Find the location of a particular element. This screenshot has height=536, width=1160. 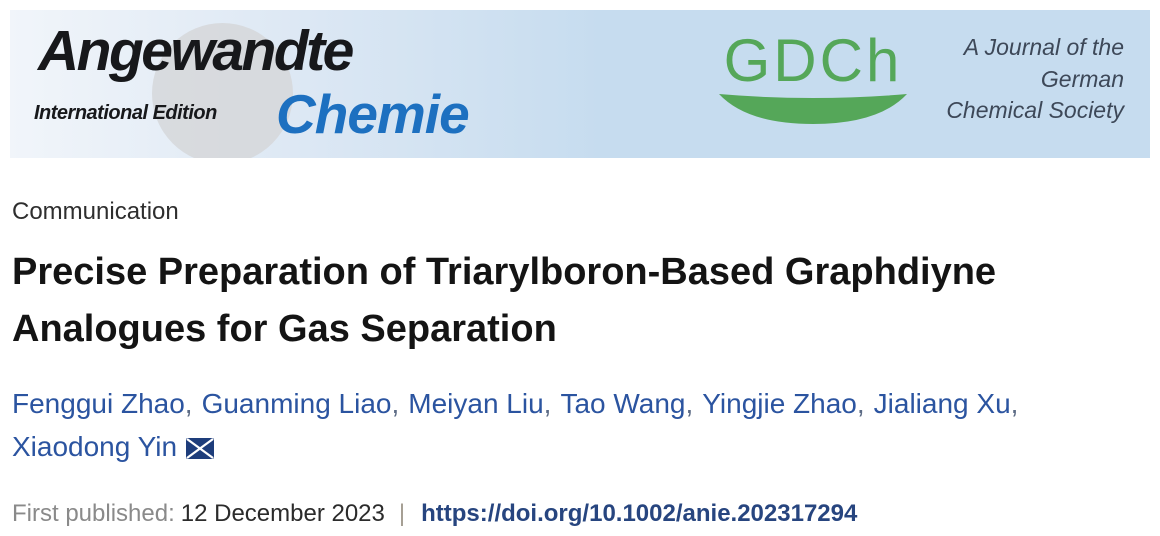

tagline-line-3: Chemical Society is located at coordinates (1035, 110).